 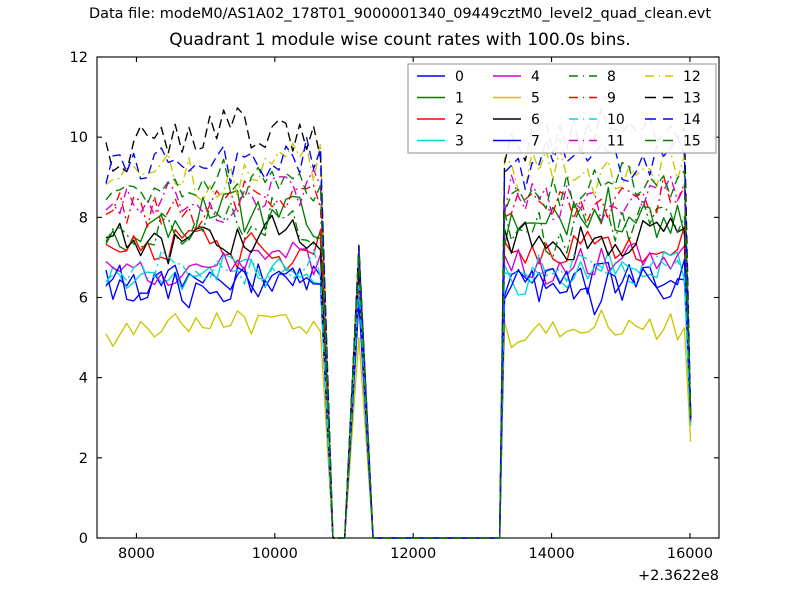 What do you see at coordinates (459, 120) in the screenshot?
I see `legend-label-2: 2` at bounding box center [459, 120].